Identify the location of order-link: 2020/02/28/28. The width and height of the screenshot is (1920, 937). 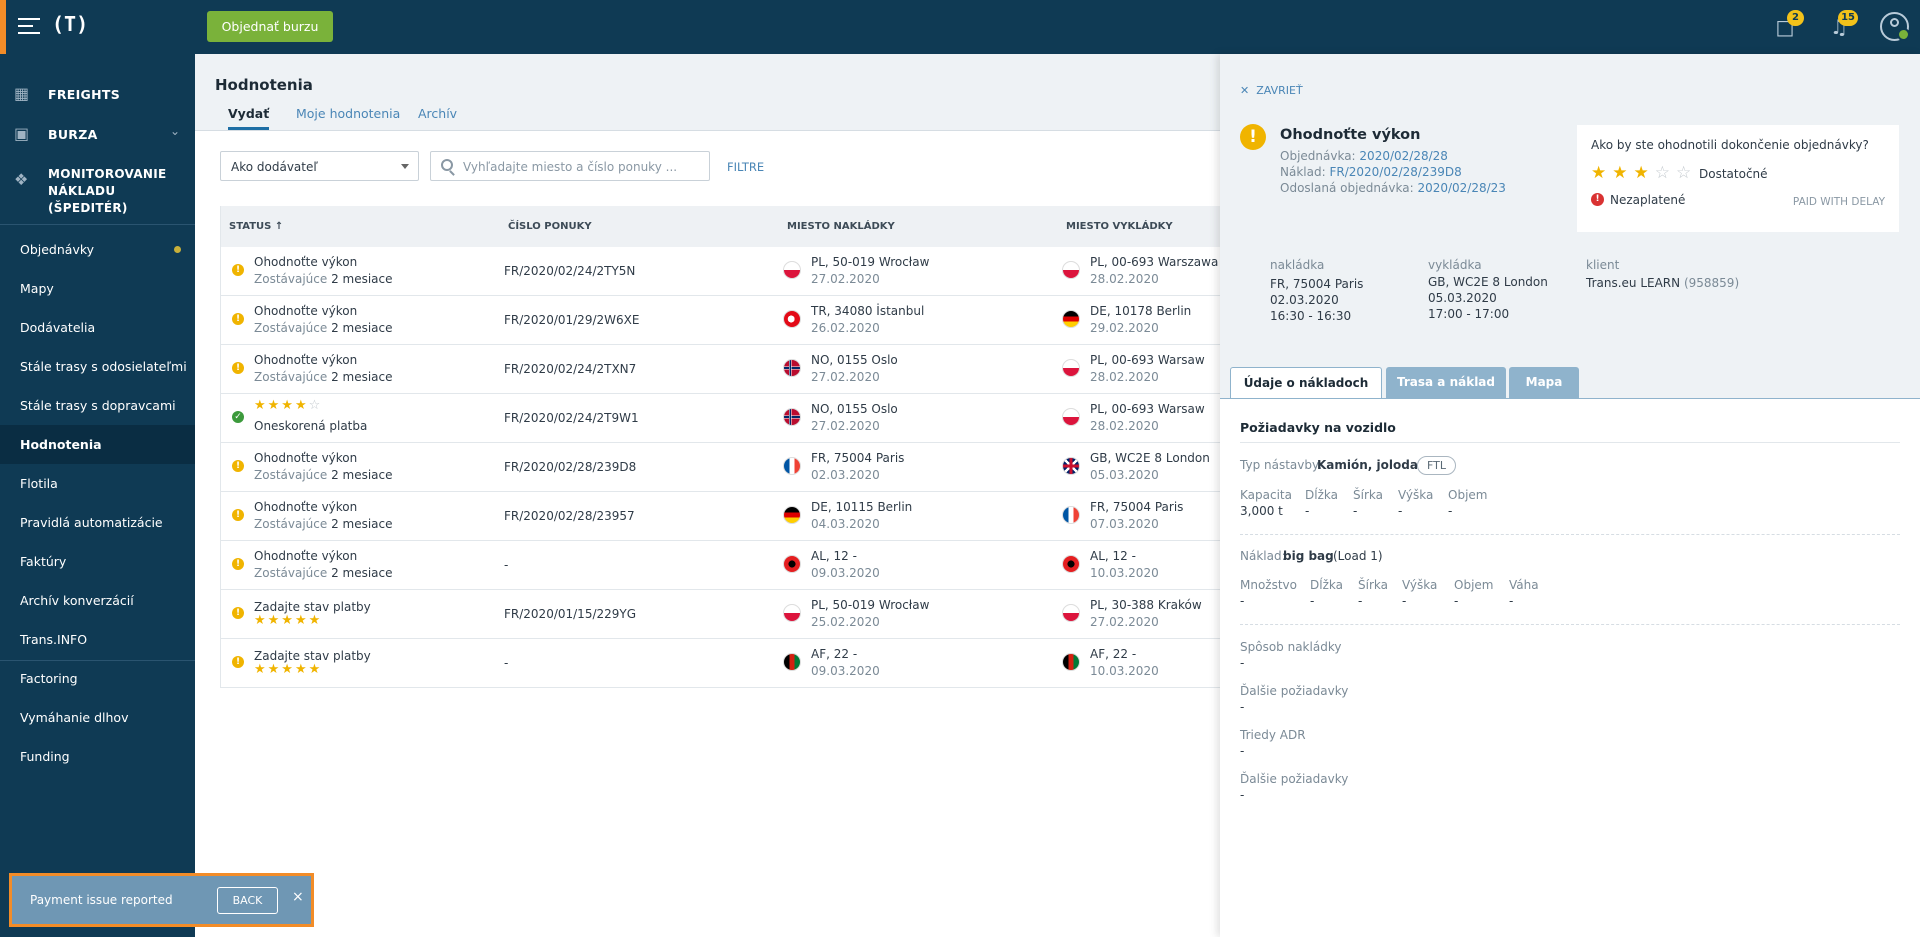
(1403, 156).